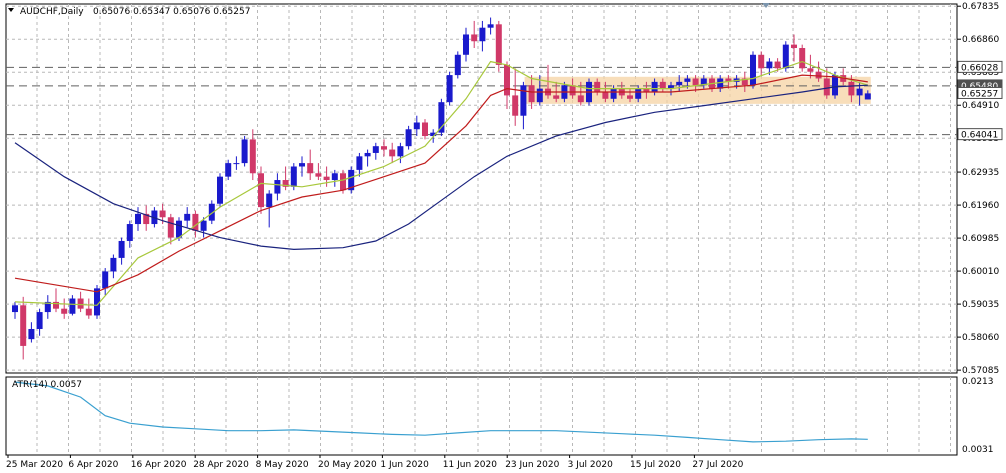  I want to click on time-axis-label: 6 Apr 2020, so click(93, 464).